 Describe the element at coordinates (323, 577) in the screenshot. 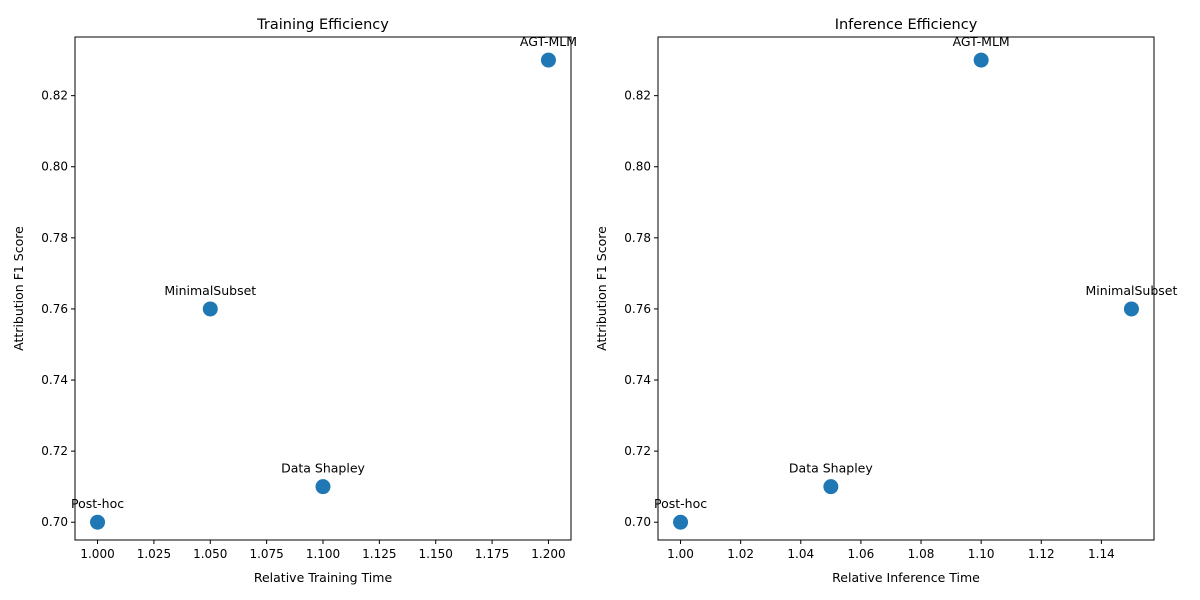

I see `x-axis-label: Relative Training Time` at that location.